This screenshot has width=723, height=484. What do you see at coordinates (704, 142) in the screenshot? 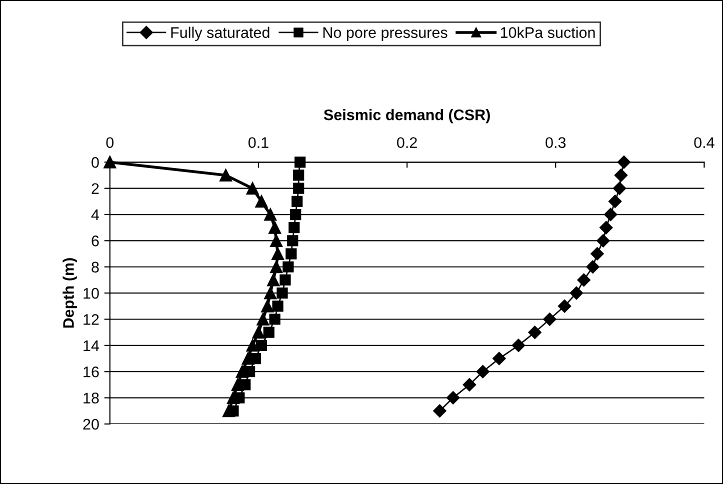
I see `x-tick-label: 0.4` at bounding box center [704, 142].